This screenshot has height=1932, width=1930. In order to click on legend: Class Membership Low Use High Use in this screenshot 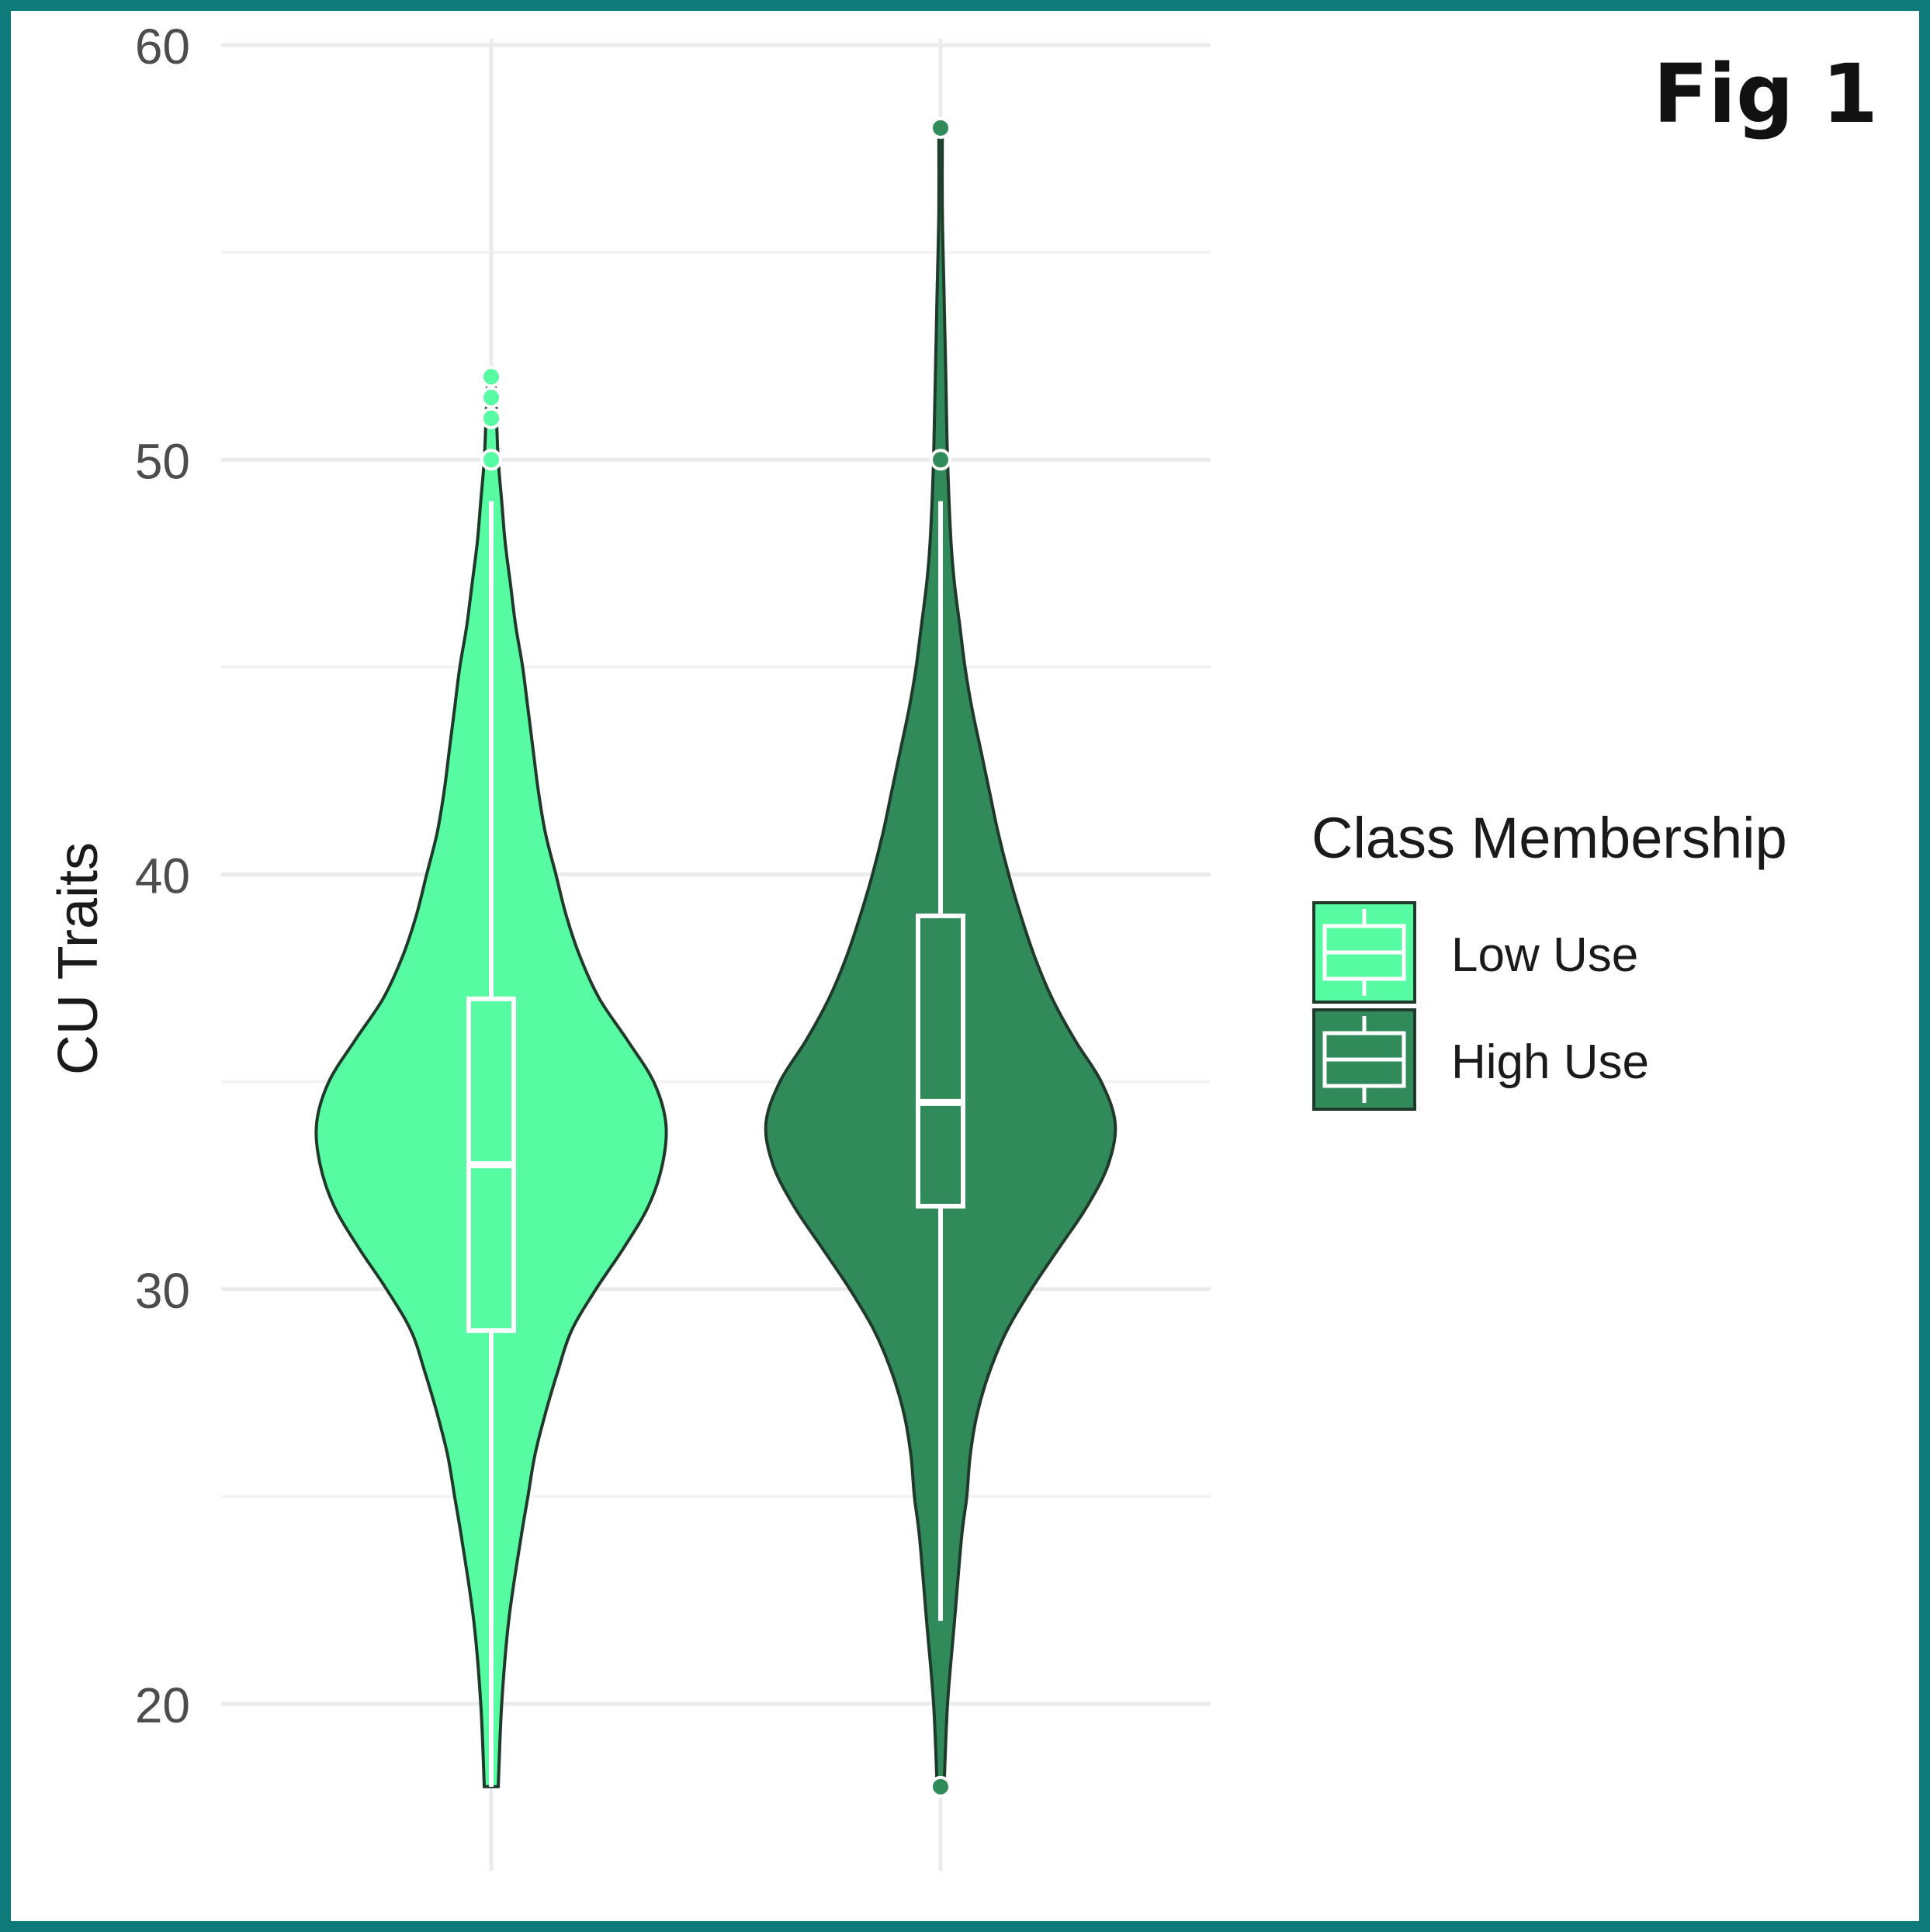, I will do `click(1549, 958)`.